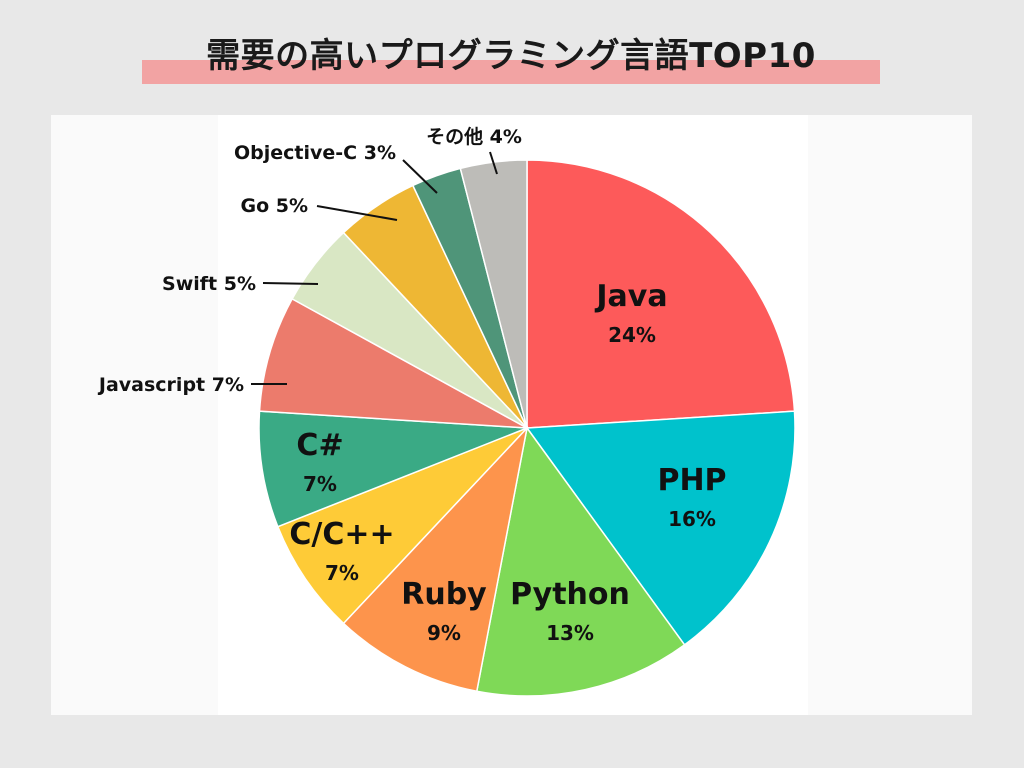 The image size is (1024, 768). I want to click on leader-line-go, so click(357, 213).